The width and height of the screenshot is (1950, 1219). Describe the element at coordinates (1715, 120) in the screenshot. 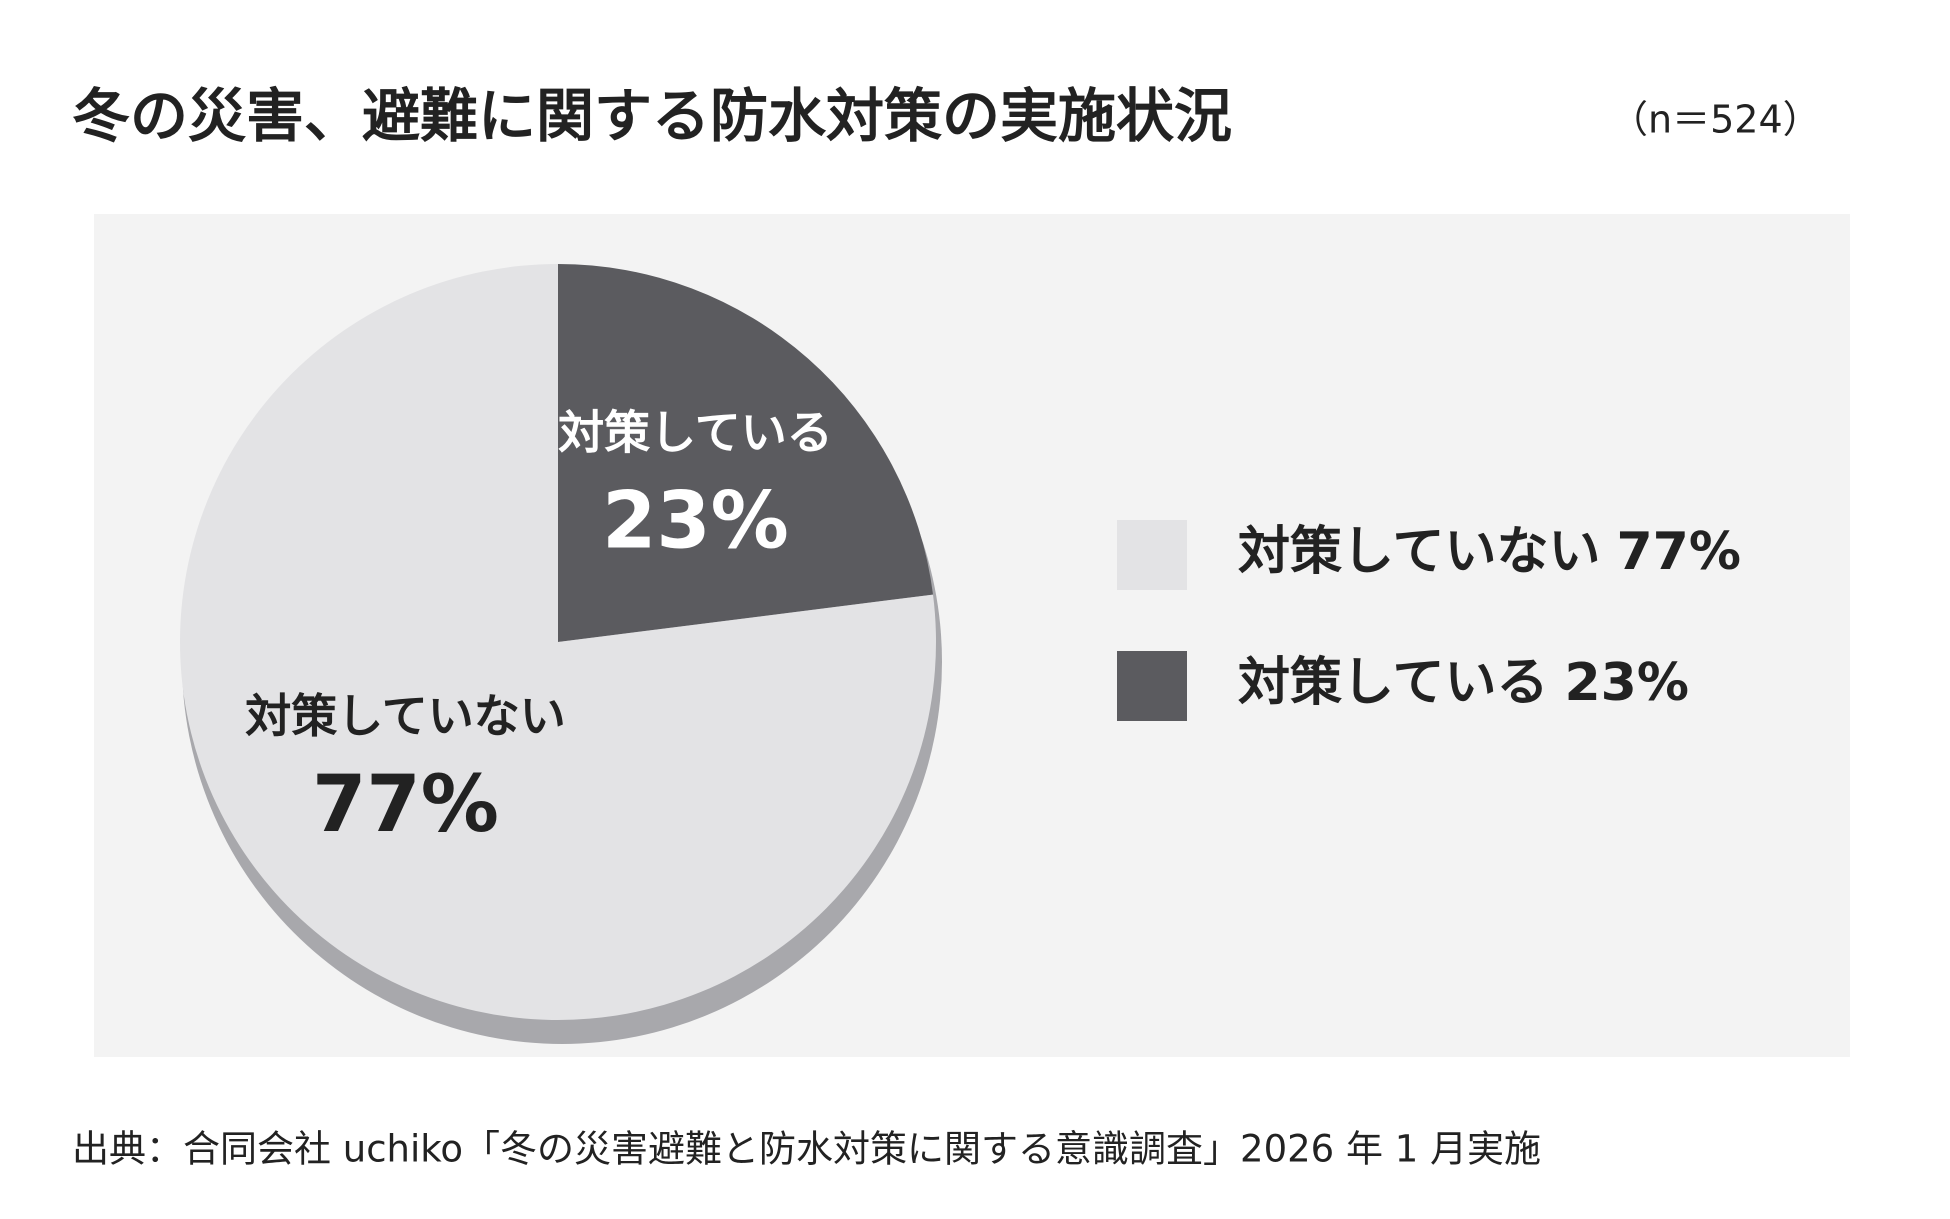

I see `chart-subtitle: （n＝524）` at that location.